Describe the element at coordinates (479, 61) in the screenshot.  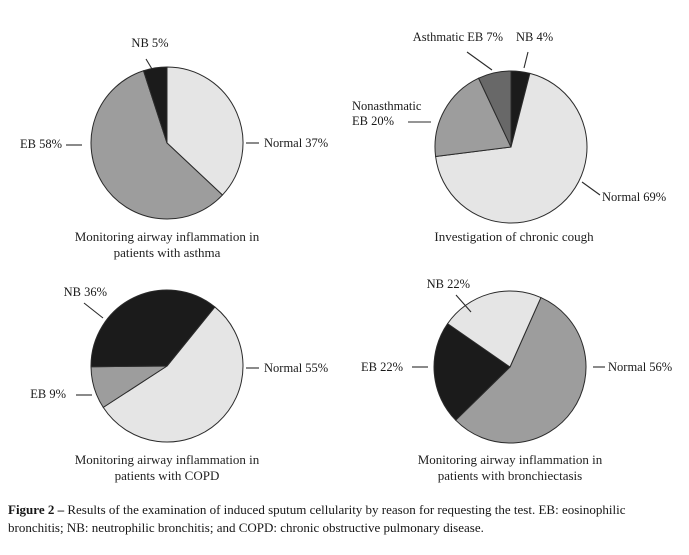
I see `leader-asthmatic-eb-cough` at that location.